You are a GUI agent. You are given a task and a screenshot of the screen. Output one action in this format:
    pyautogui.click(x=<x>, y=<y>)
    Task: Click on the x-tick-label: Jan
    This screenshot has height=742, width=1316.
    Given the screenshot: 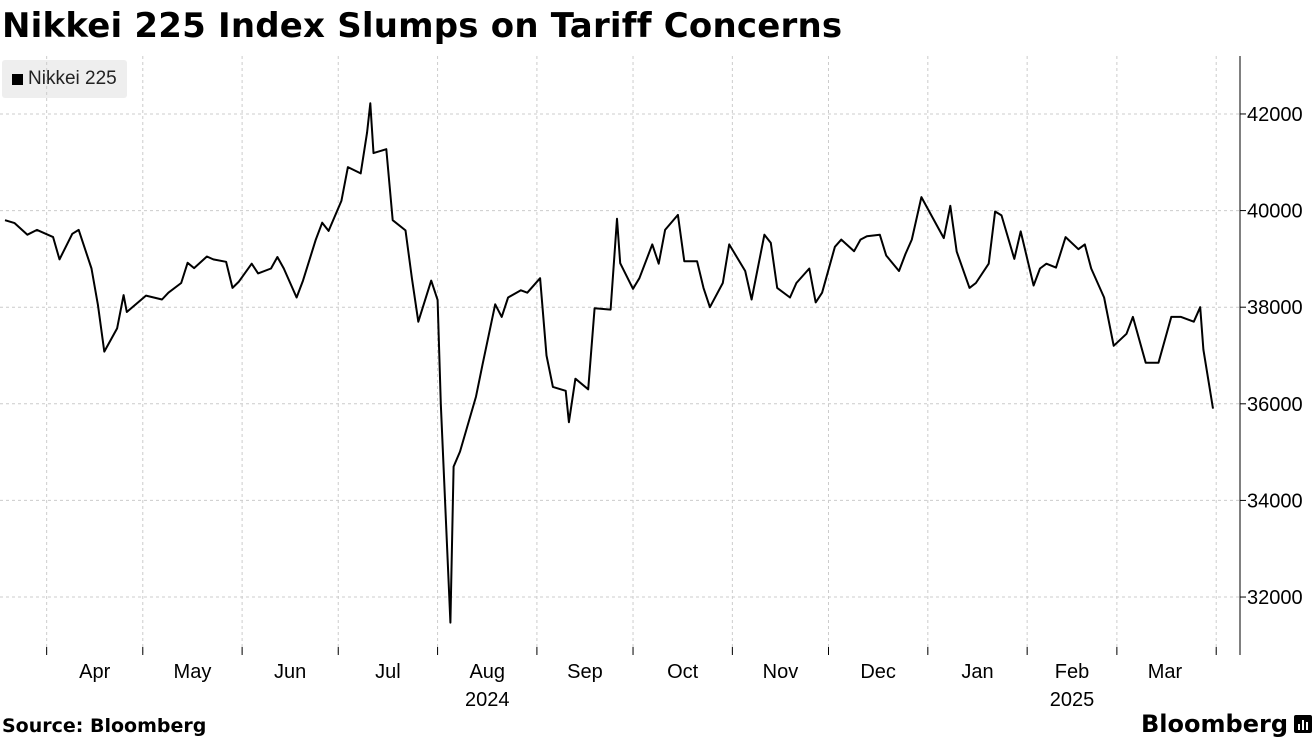 What is the action you would take?
    pyautogui.click(x=977, y=672)
    